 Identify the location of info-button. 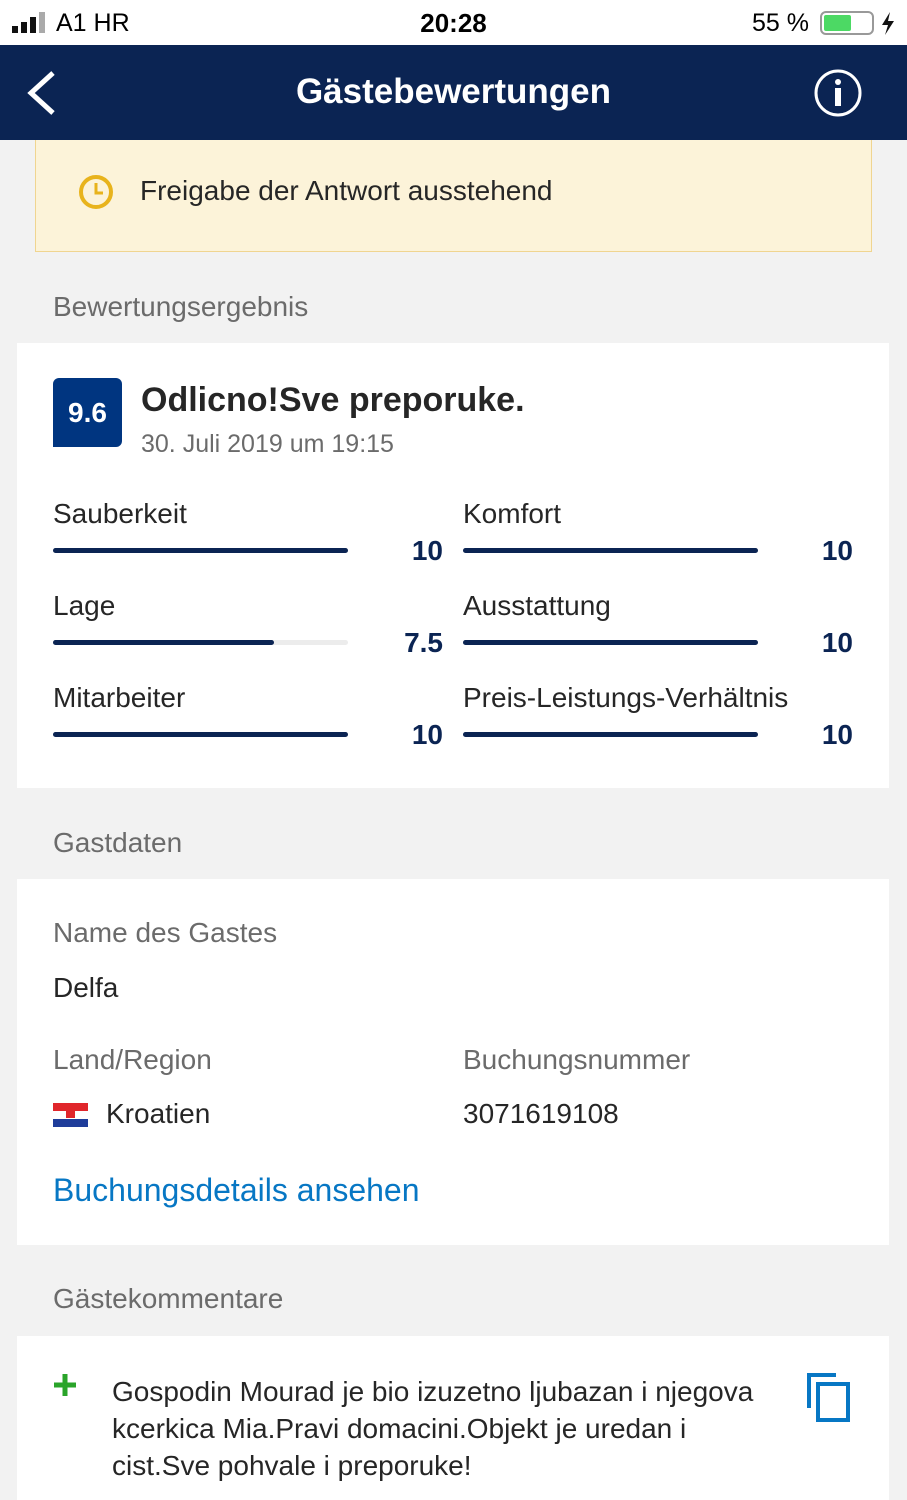
(838, 93).